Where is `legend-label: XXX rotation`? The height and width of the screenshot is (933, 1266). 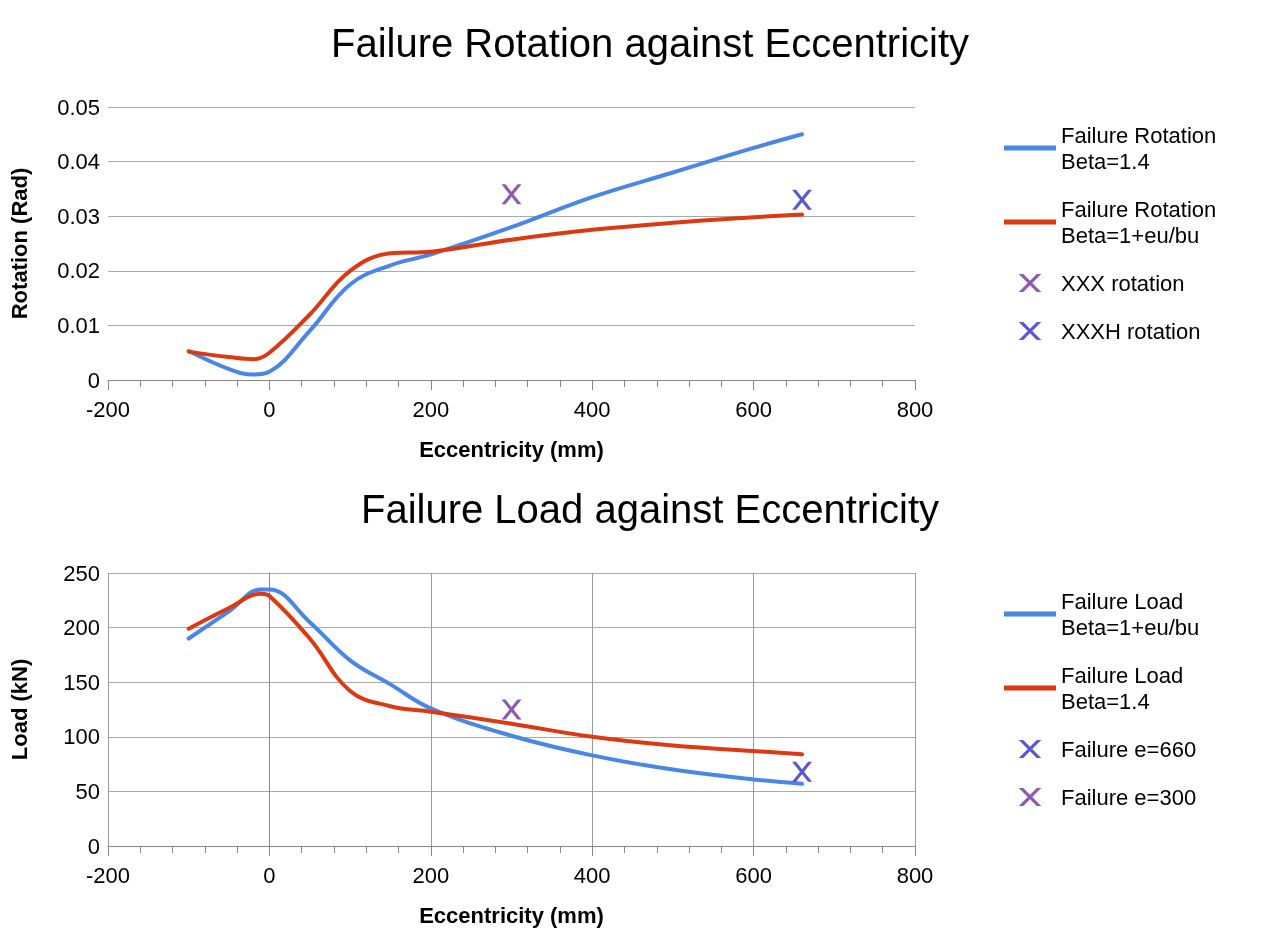
legend-label: XXX rotation is located at coordinates (1123, 283).